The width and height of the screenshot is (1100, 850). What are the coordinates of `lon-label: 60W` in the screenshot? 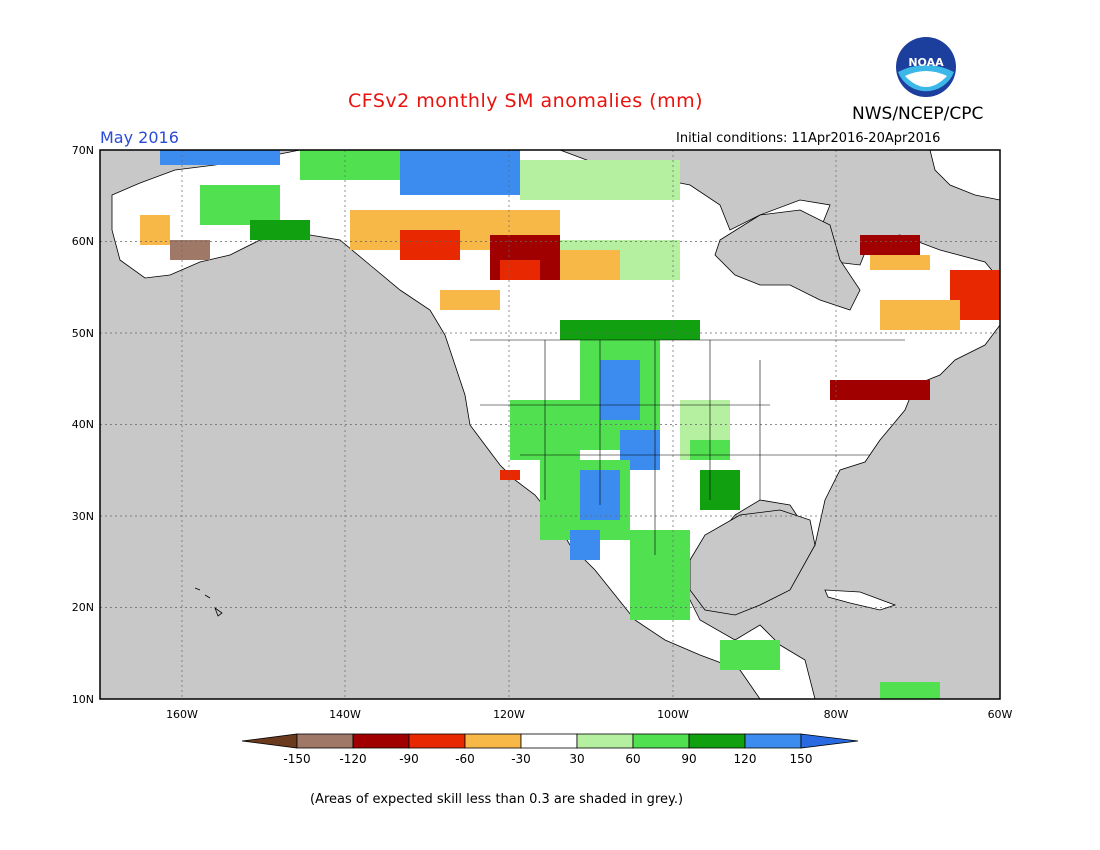 It's located at (1000, 714).